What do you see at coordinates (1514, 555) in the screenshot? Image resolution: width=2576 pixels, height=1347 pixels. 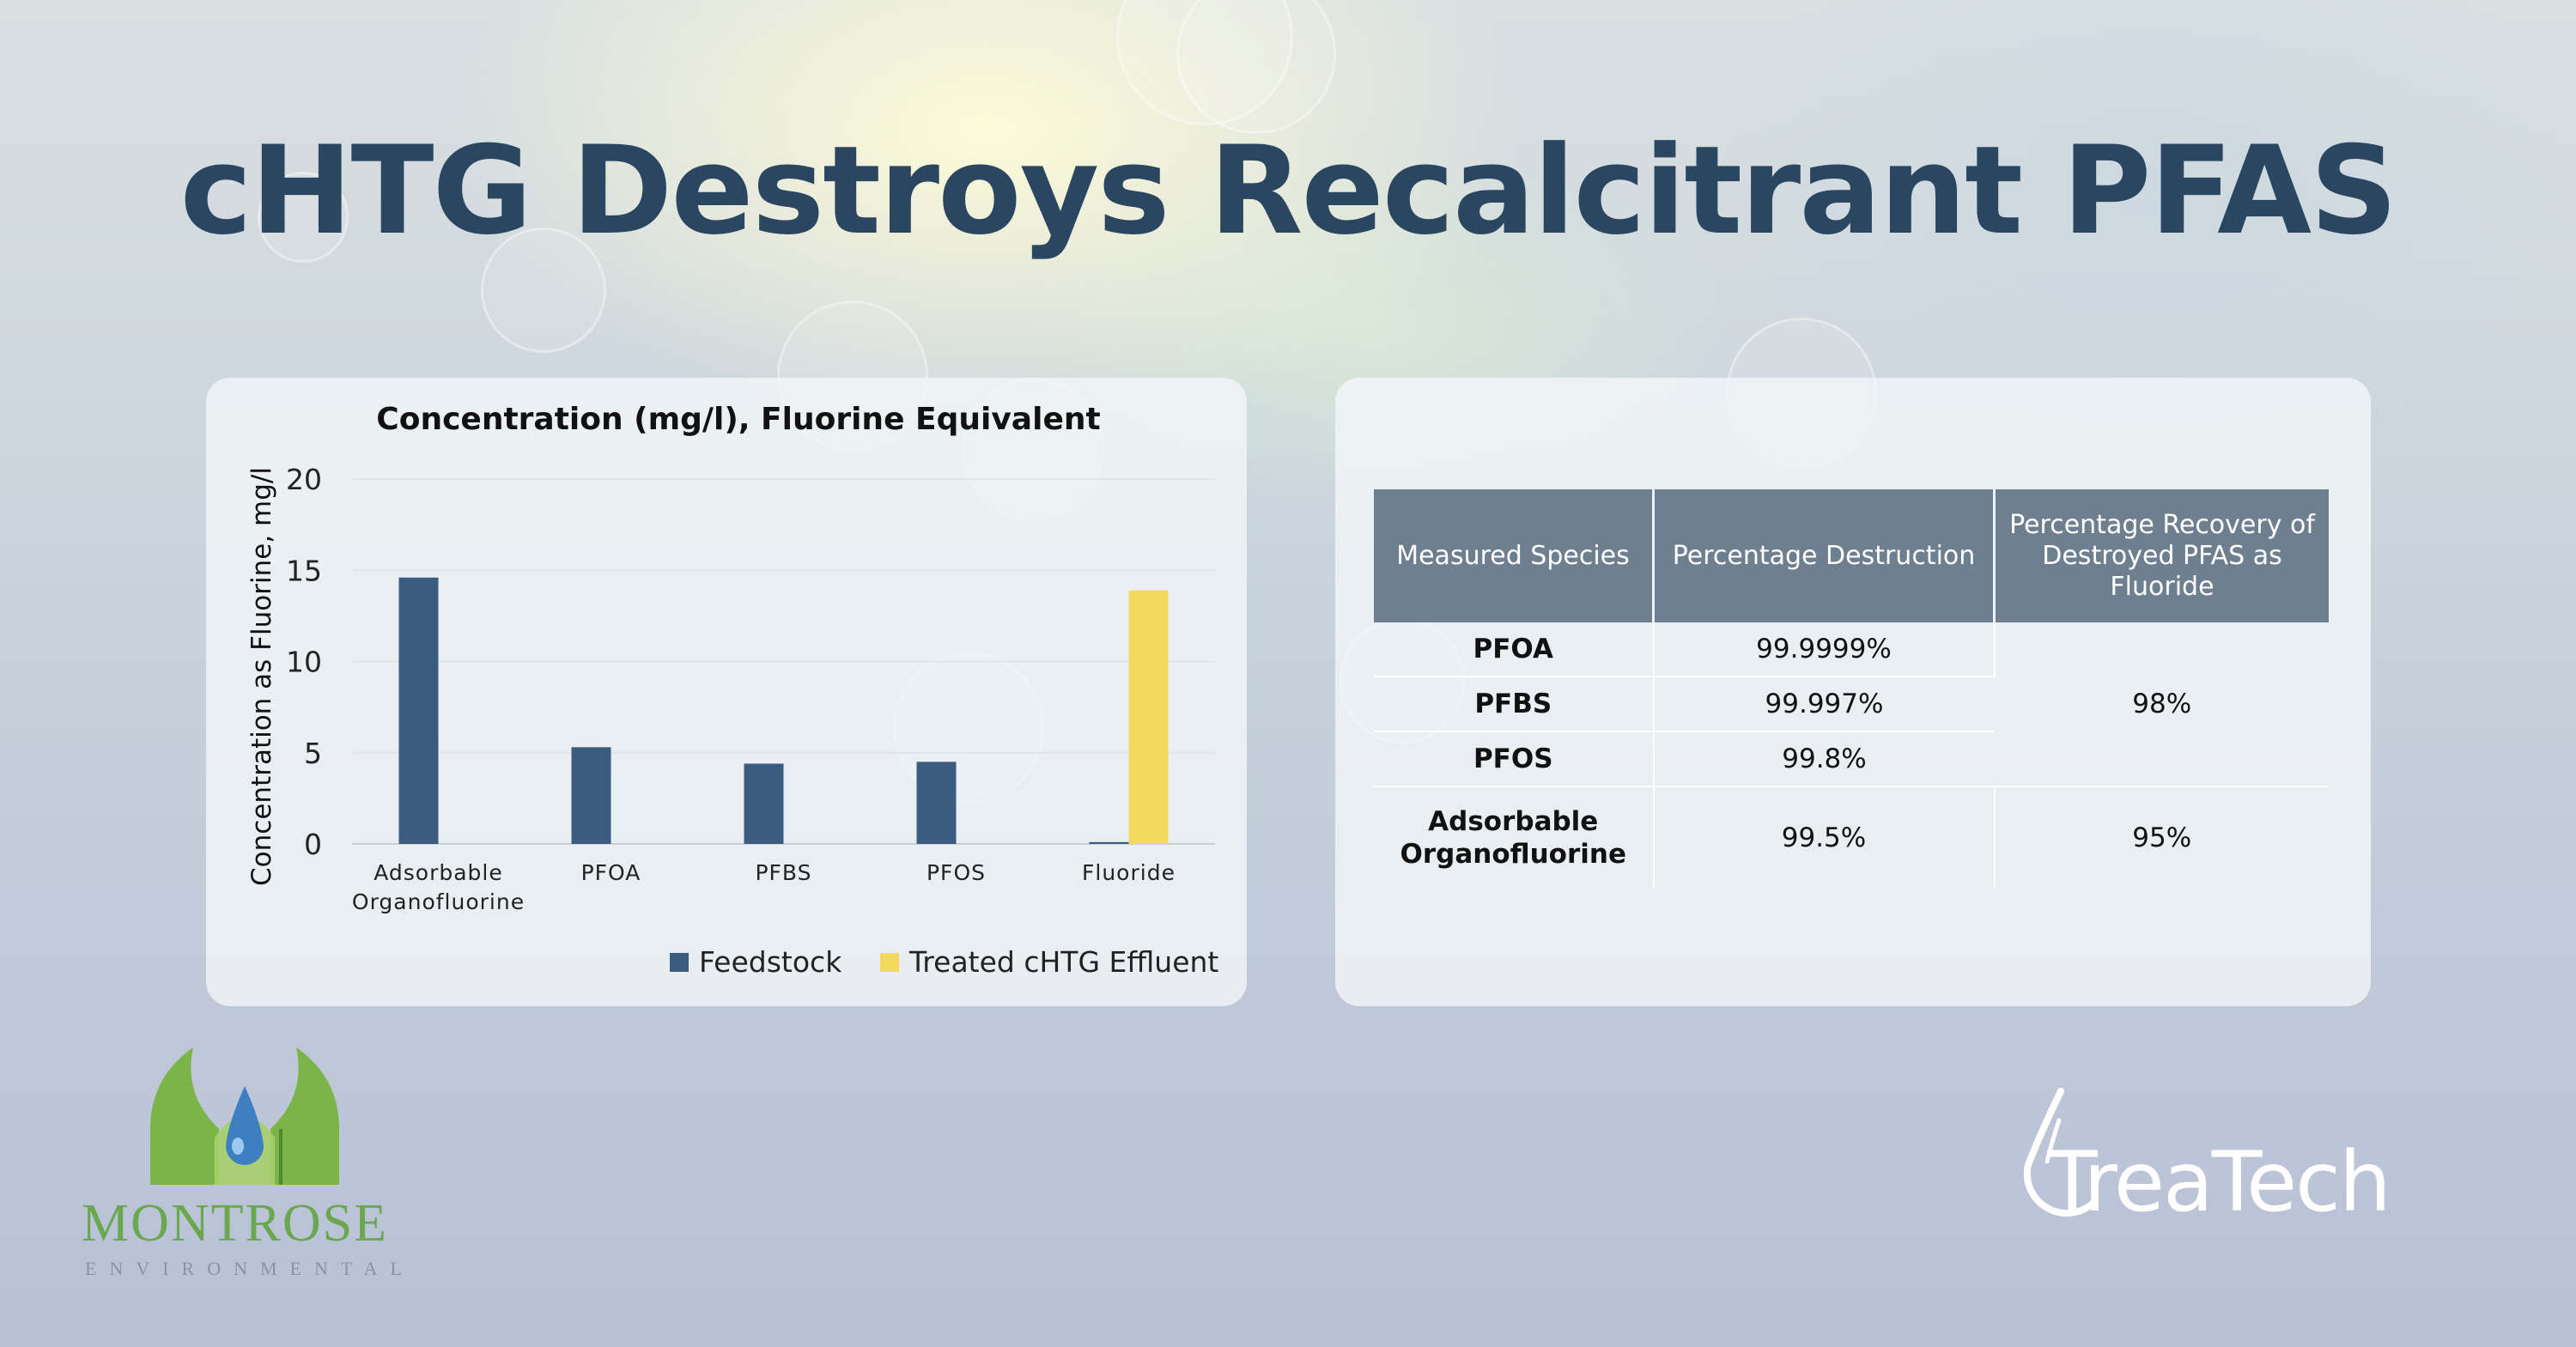 I see `header-measured-species: Measured Species` at bounding box center [1514, 555].